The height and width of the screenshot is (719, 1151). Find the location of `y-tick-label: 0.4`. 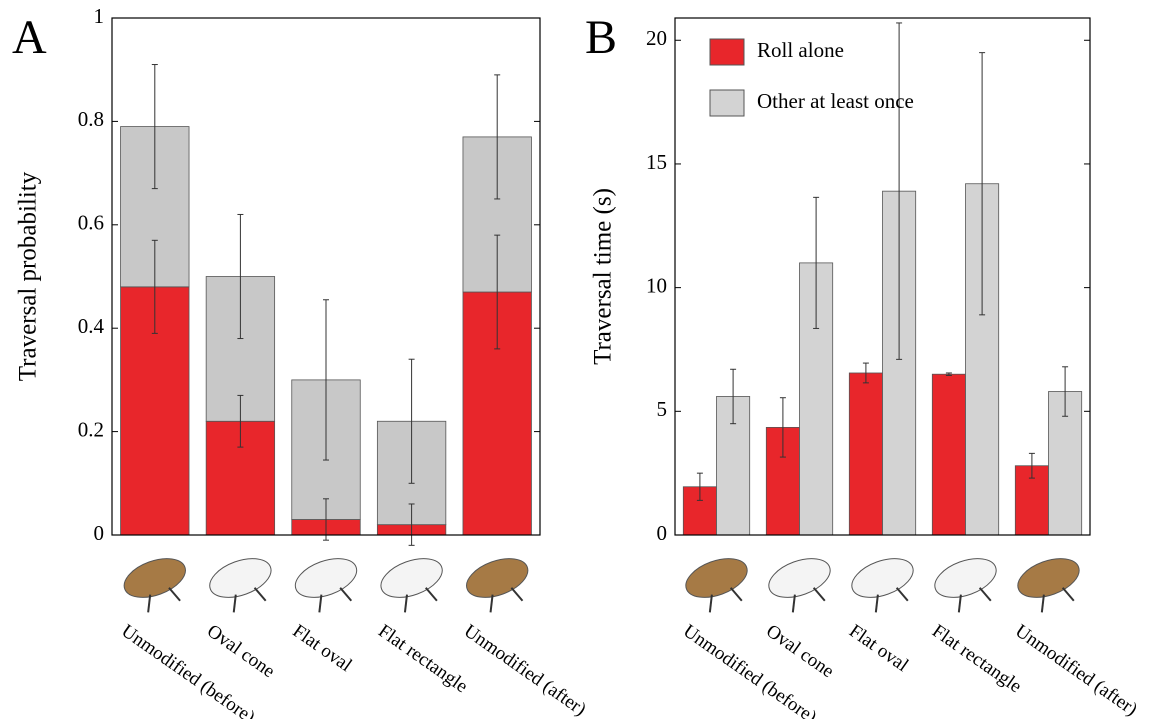

y-tick-label: 0.4 is located at coordinates (91, 326).